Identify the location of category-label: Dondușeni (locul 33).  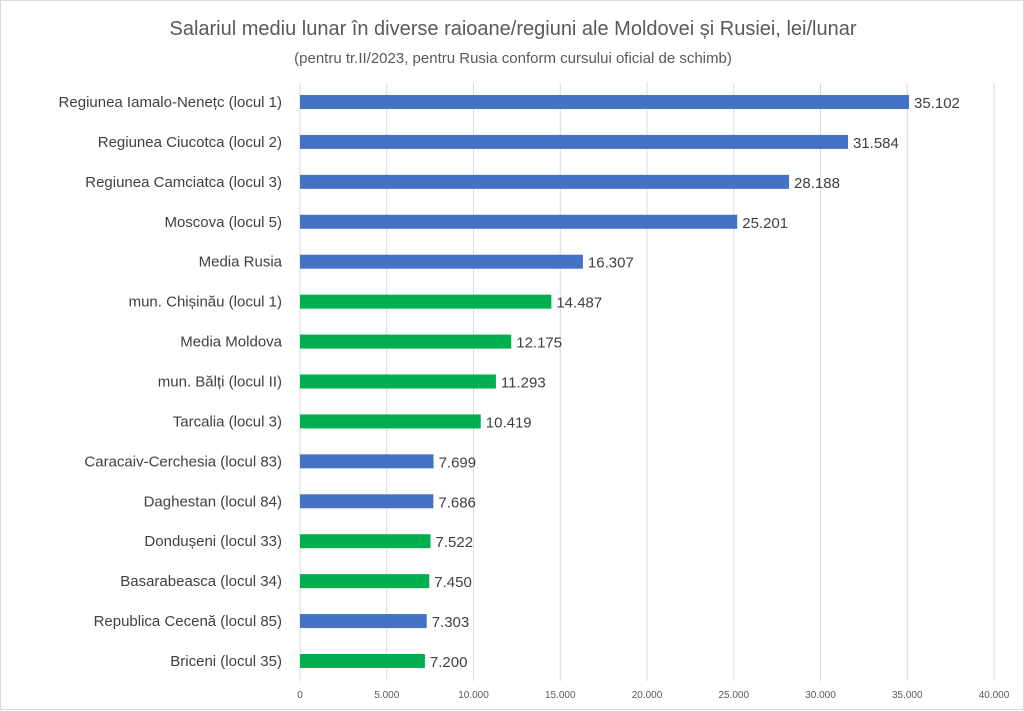
(213, 541).